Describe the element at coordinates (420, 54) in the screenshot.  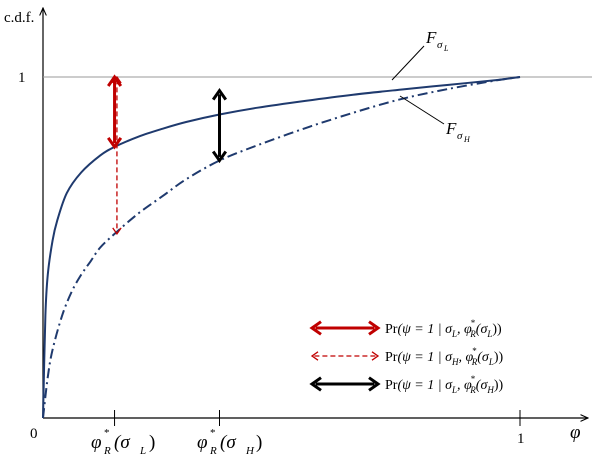
I see `curve-label-f-sigma-l: F σ L` at that location.